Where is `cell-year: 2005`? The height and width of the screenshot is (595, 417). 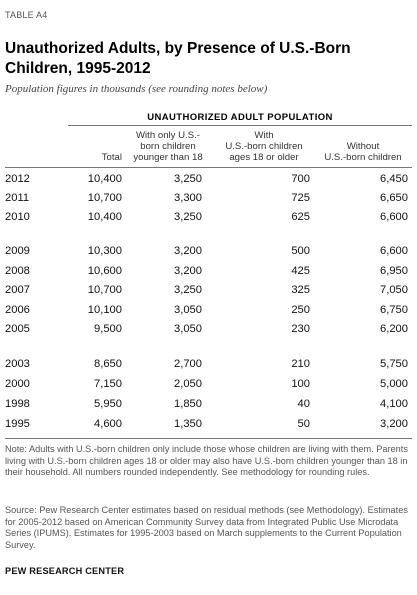
cell-year: 2005 is located at coordinates (17, 329).